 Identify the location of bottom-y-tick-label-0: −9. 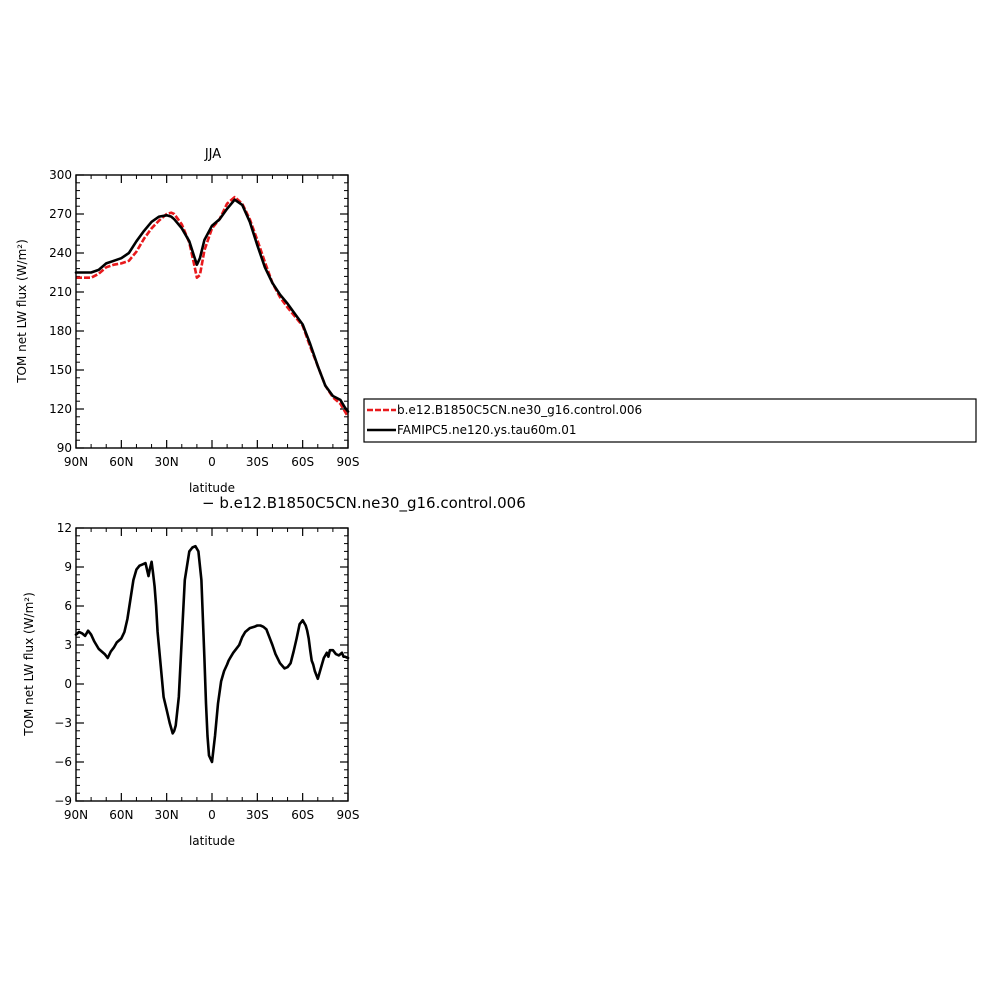
(63, 801).